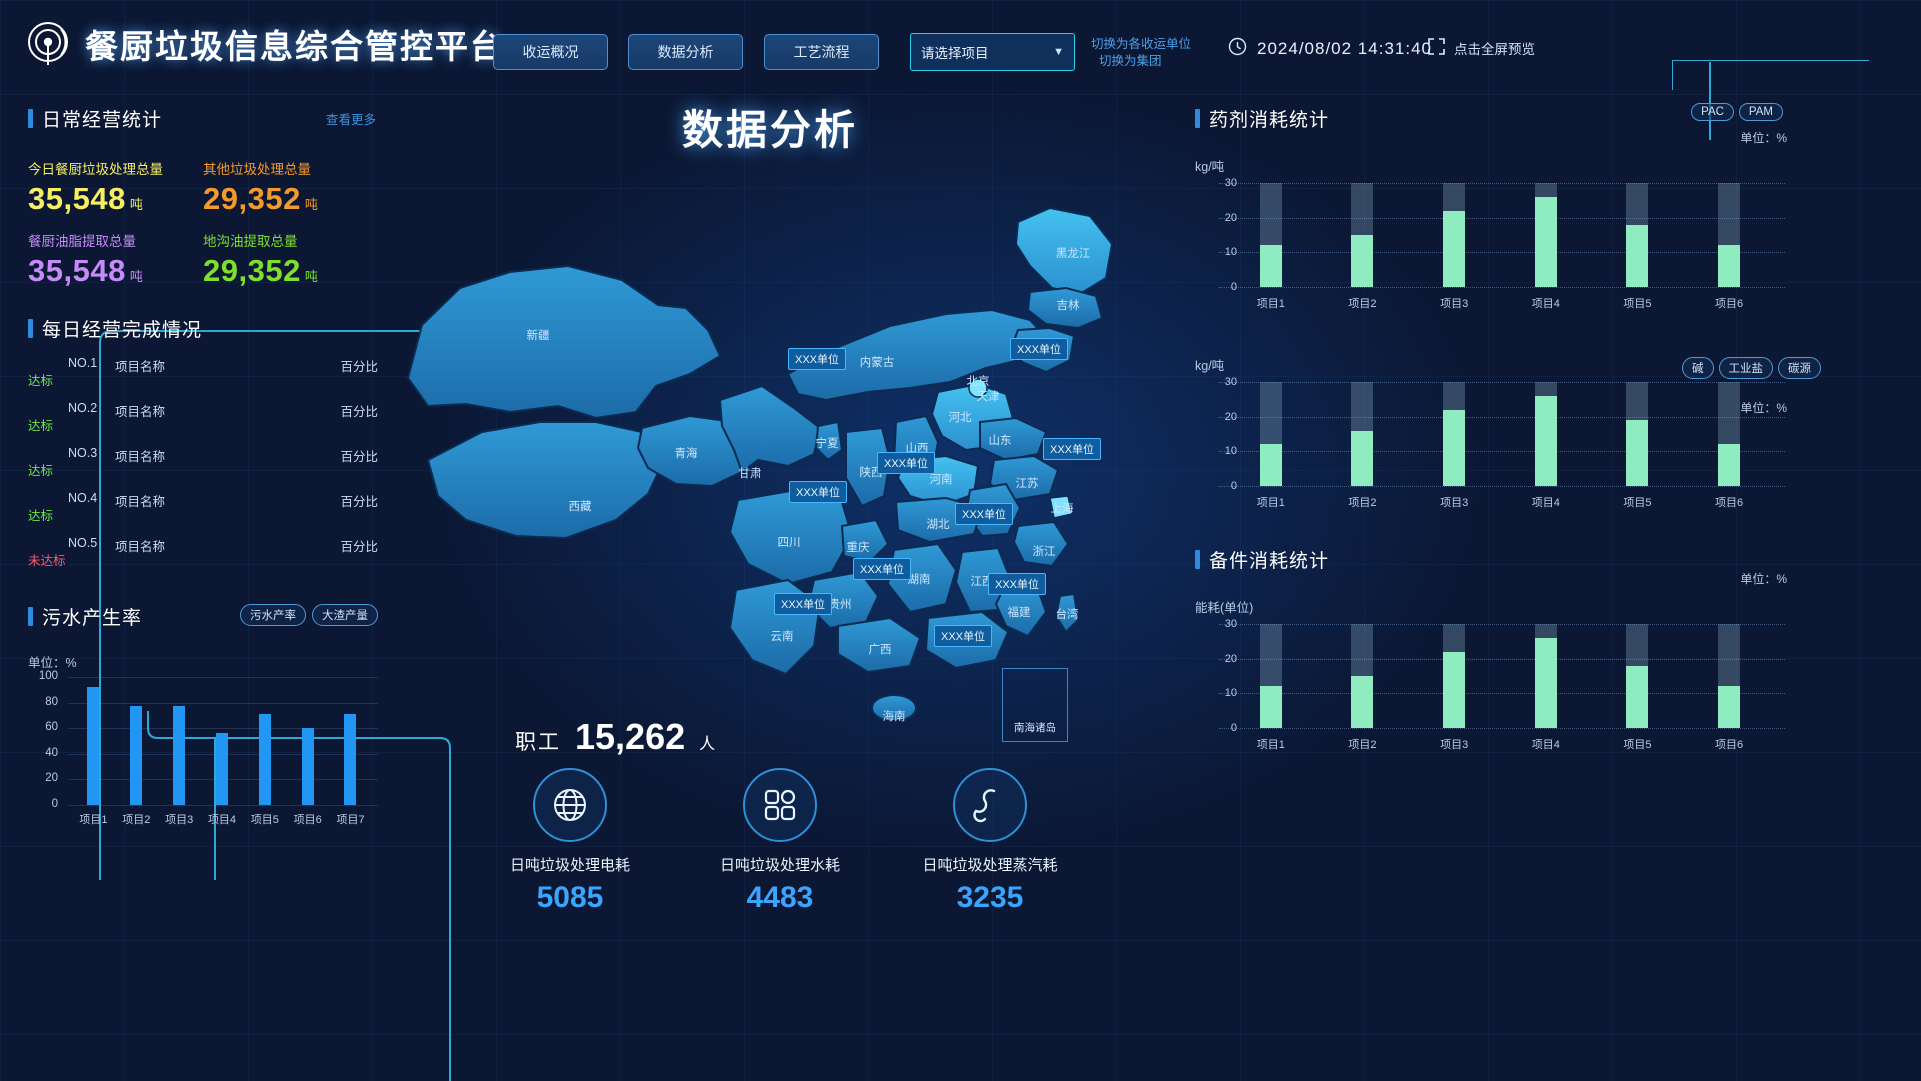 This screenshot has width=1921, height=1081. Describe the element at coordinates (686, 454) in the screenshot. I see `map-province-label: 青海` at that location.